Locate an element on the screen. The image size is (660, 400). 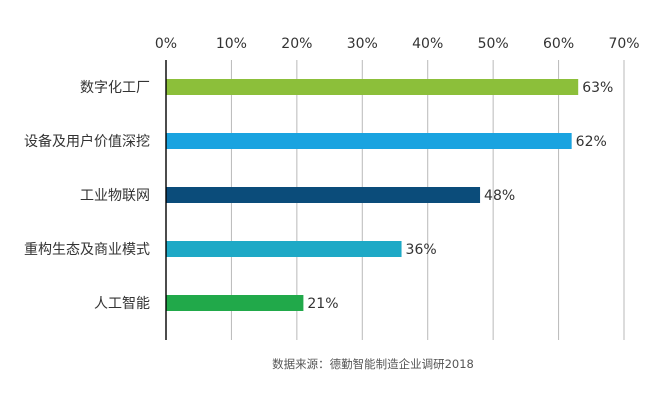
category-label: 工业物联网 is located at coordinates (115, 196).